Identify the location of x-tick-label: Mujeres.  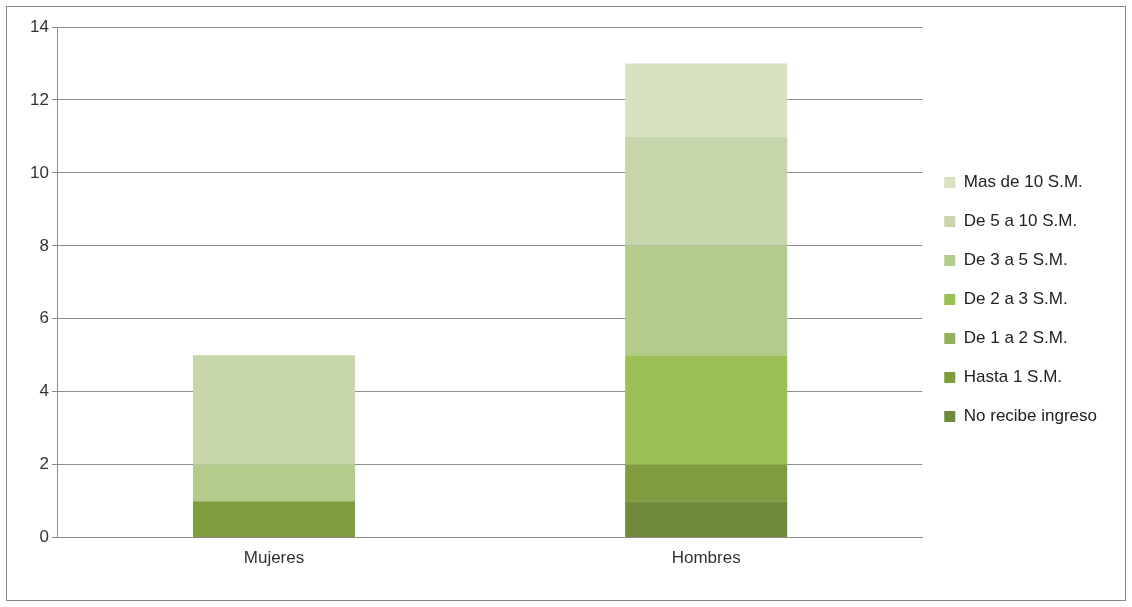
(274, 558).